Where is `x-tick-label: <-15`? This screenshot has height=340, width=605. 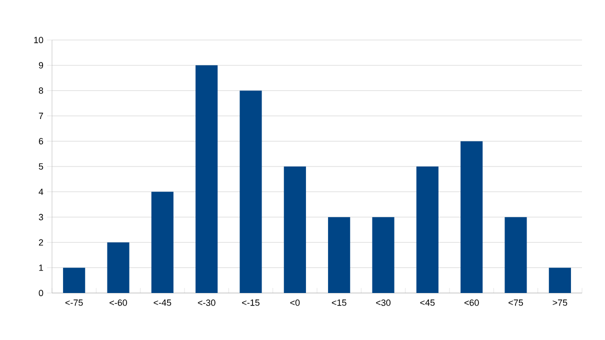 x-tick-label: <-15 is located at coordinates (251, 303).